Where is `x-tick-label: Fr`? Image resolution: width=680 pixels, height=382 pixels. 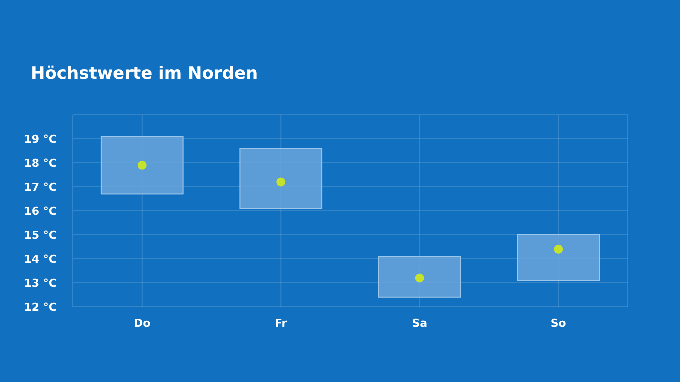
x-tick-label: Fr is located at coordinates (281, 323).